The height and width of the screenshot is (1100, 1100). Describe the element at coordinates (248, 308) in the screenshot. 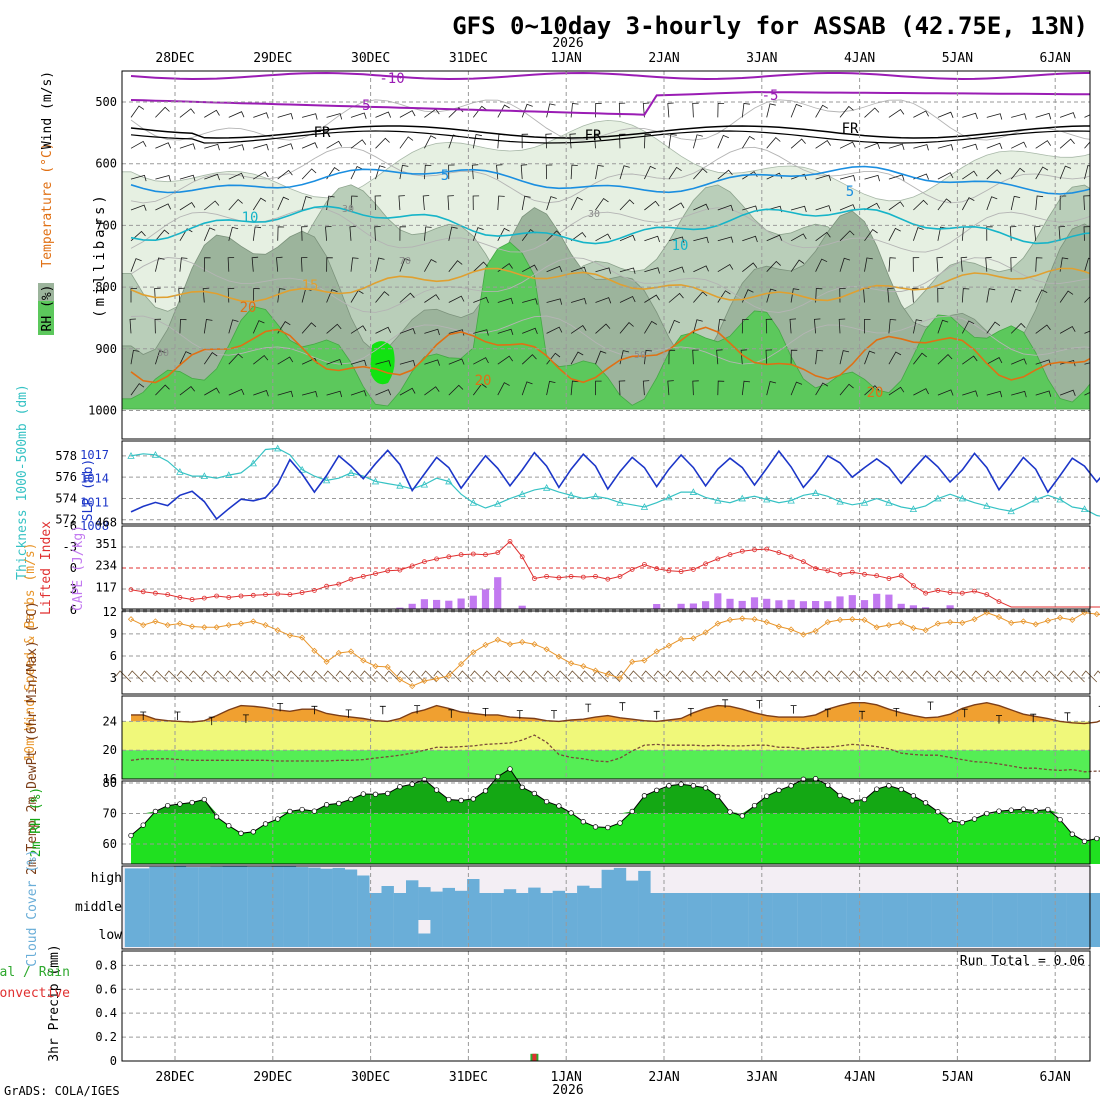

I see `contour-label: 20` at that location.